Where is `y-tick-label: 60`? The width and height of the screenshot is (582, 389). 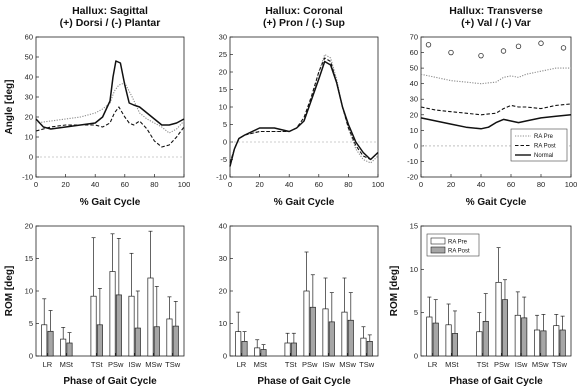
y-tick-label: 60 is located at coordinates (414, 52).